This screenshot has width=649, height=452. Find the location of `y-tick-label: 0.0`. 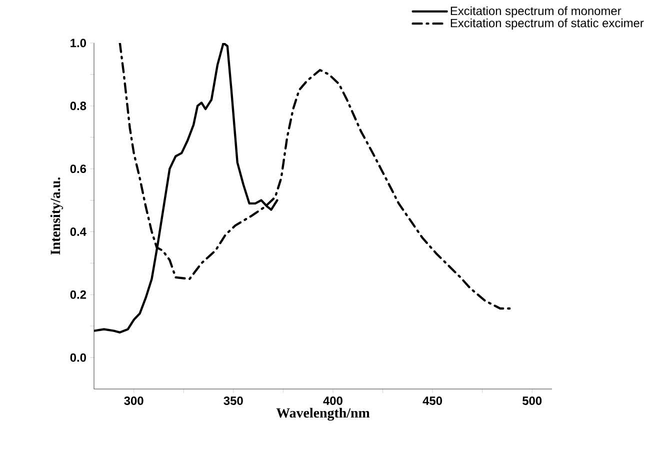

y-tick-label: 0.0 is located at coordinates (78, 357).